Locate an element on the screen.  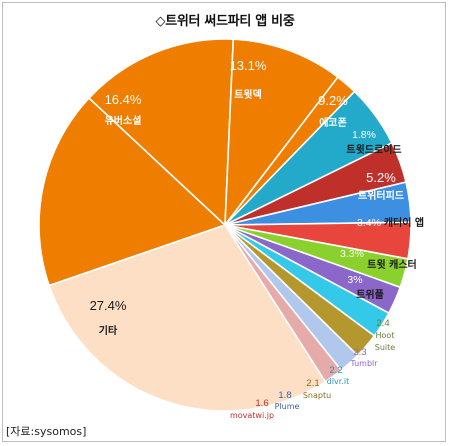
slice-value-label: 9.2% is located at coordinates (333, 100).